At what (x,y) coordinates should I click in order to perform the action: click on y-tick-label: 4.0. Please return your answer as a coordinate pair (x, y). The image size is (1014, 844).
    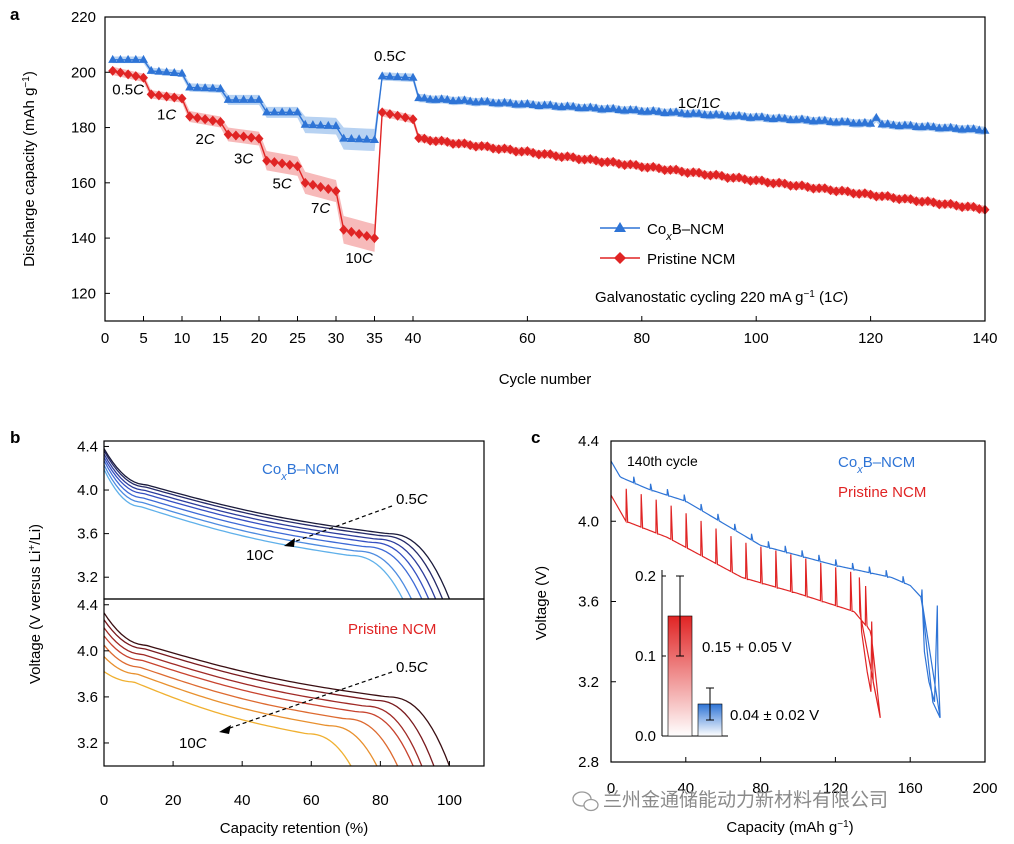
    Looking at the image, I should click on (588, 521).